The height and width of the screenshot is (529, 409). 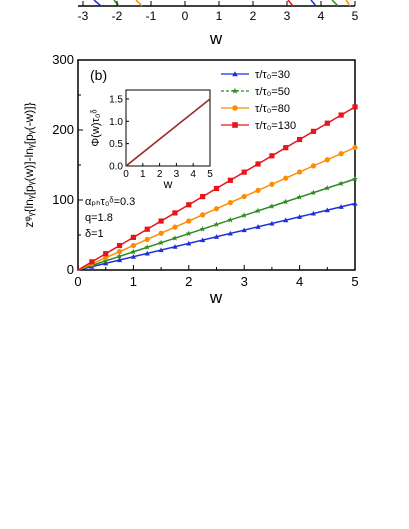 I want to click on top-panel-x-ticks: -3 -2 -1 0 1 2 3 4 5, so click(x=218, y=12).